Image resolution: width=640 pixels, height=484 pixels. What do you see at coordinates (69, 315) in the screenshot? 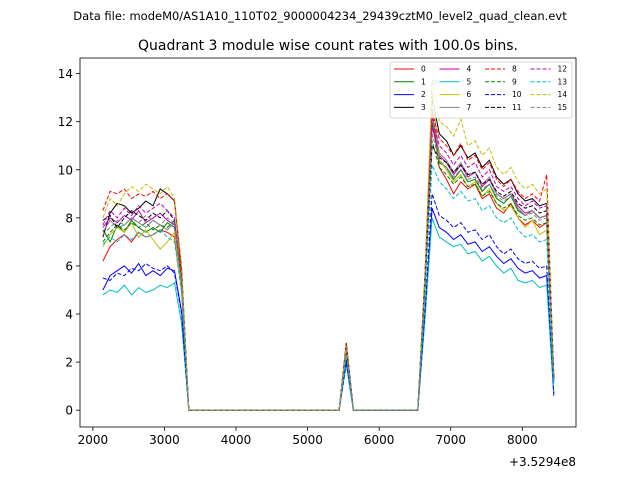
I see `y-tick-label: 4` at bounding box center [69, 315].